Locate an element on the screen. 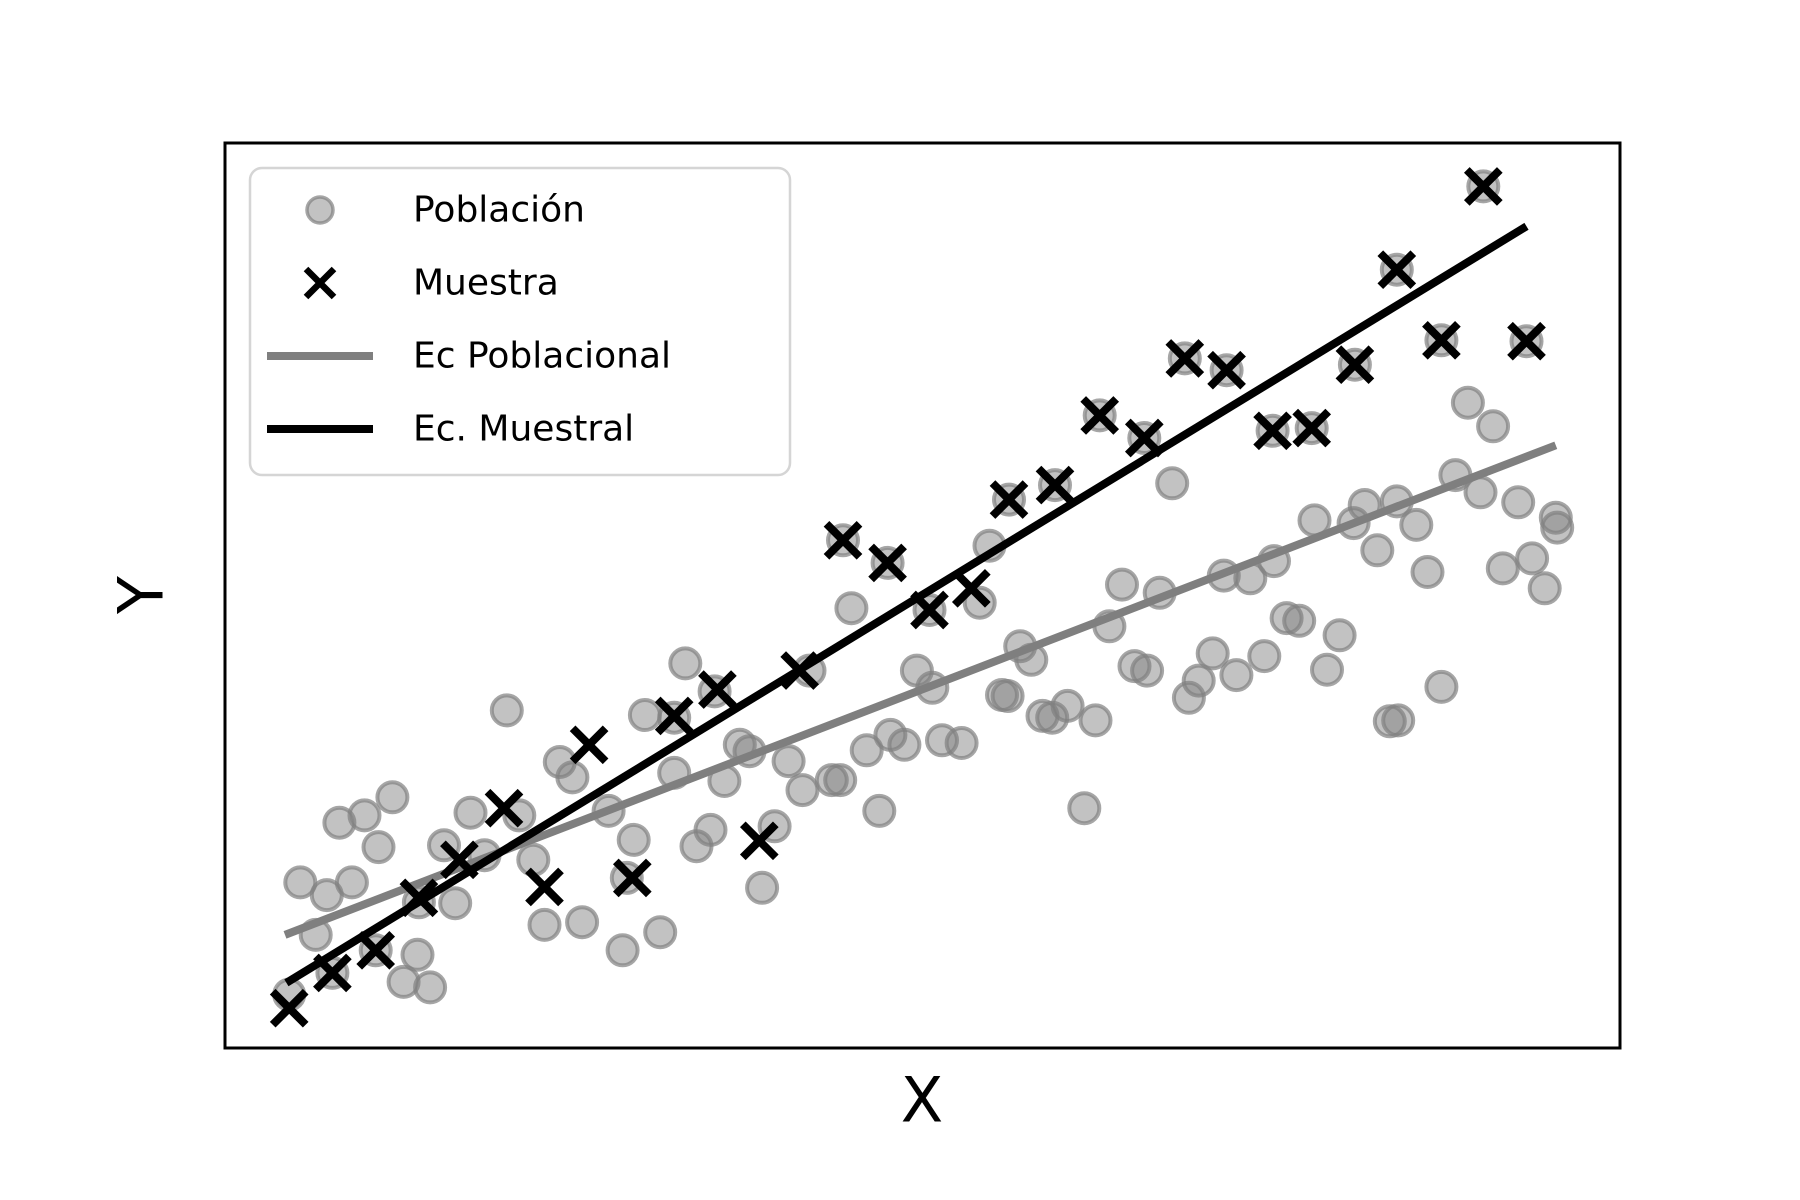 The image size is (1800, 1200). legend-label-poblacion: Población is located at coordinates (499, 210).